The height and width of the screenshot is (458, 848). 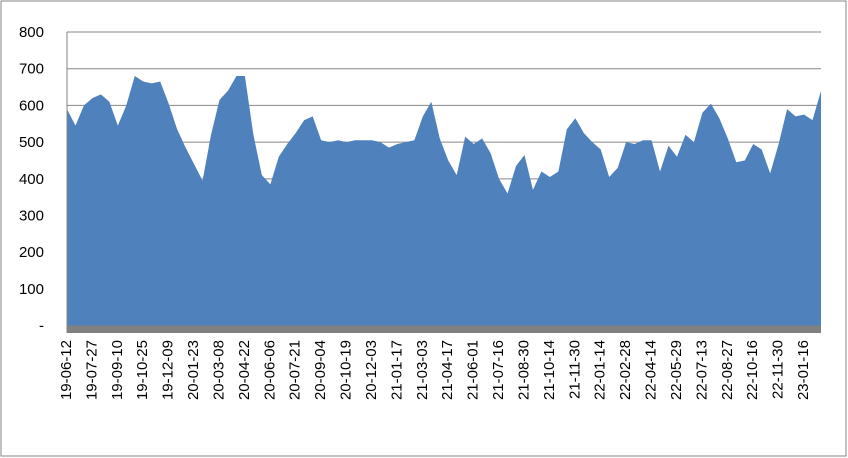 What do you see at coordinates (31, 105) in the screenshot?
I see `y-tick-label: 600` at bounding box center [31, 105].